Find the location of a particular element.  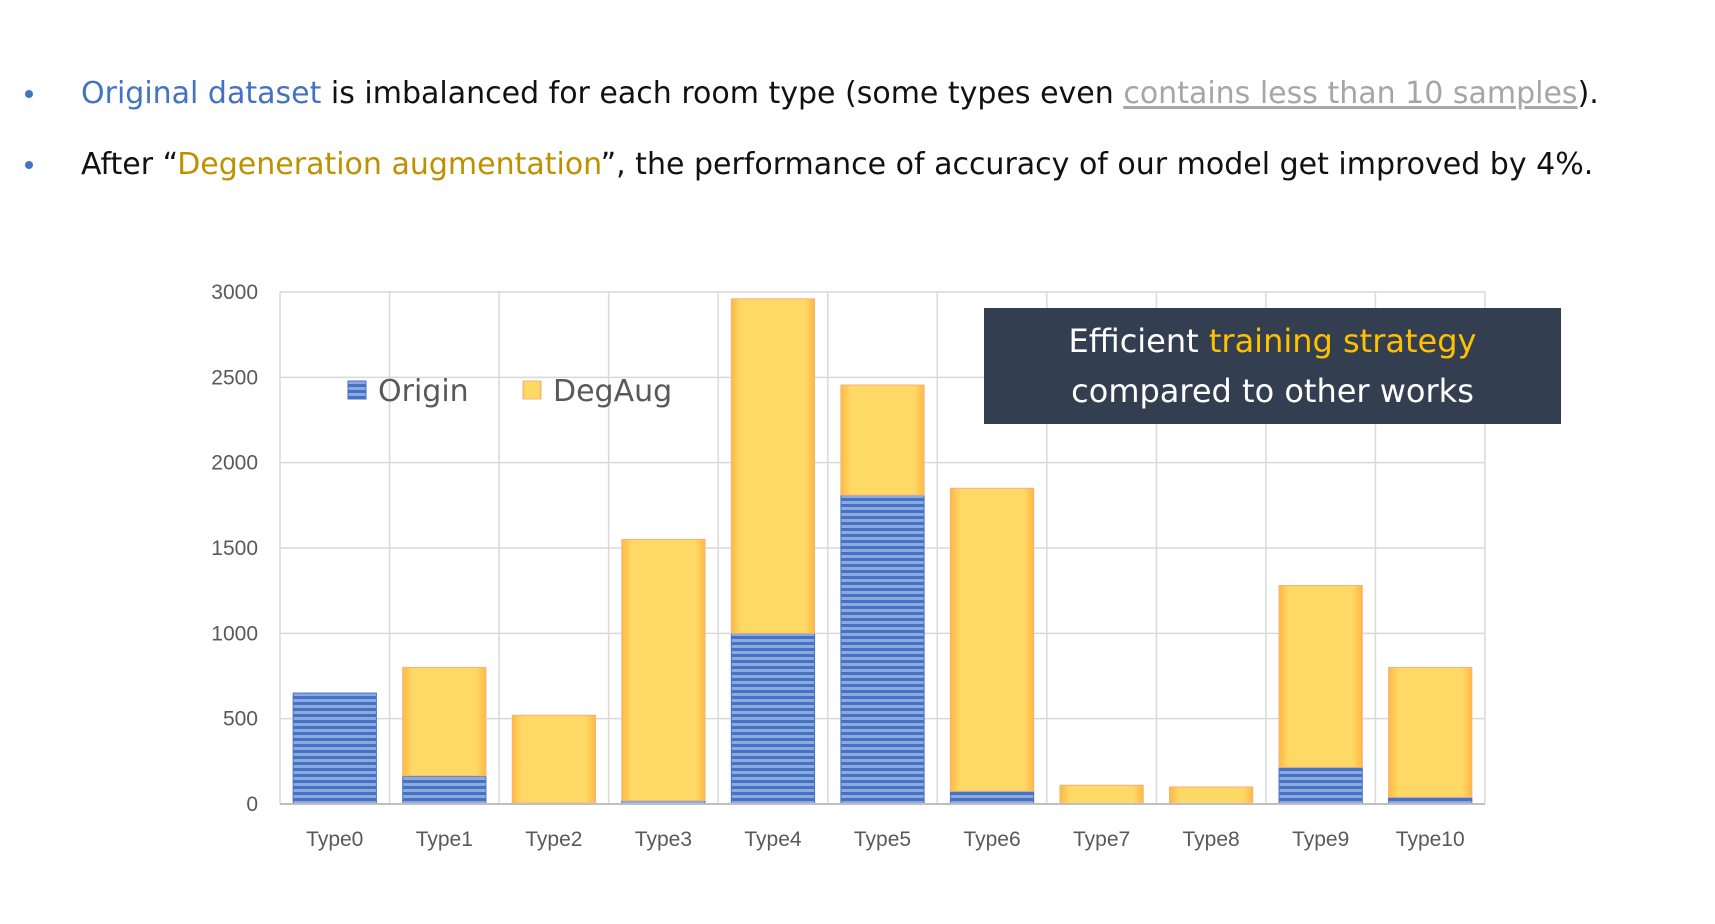

legend-label-origin: Origin is located at coordinates (423, 391).